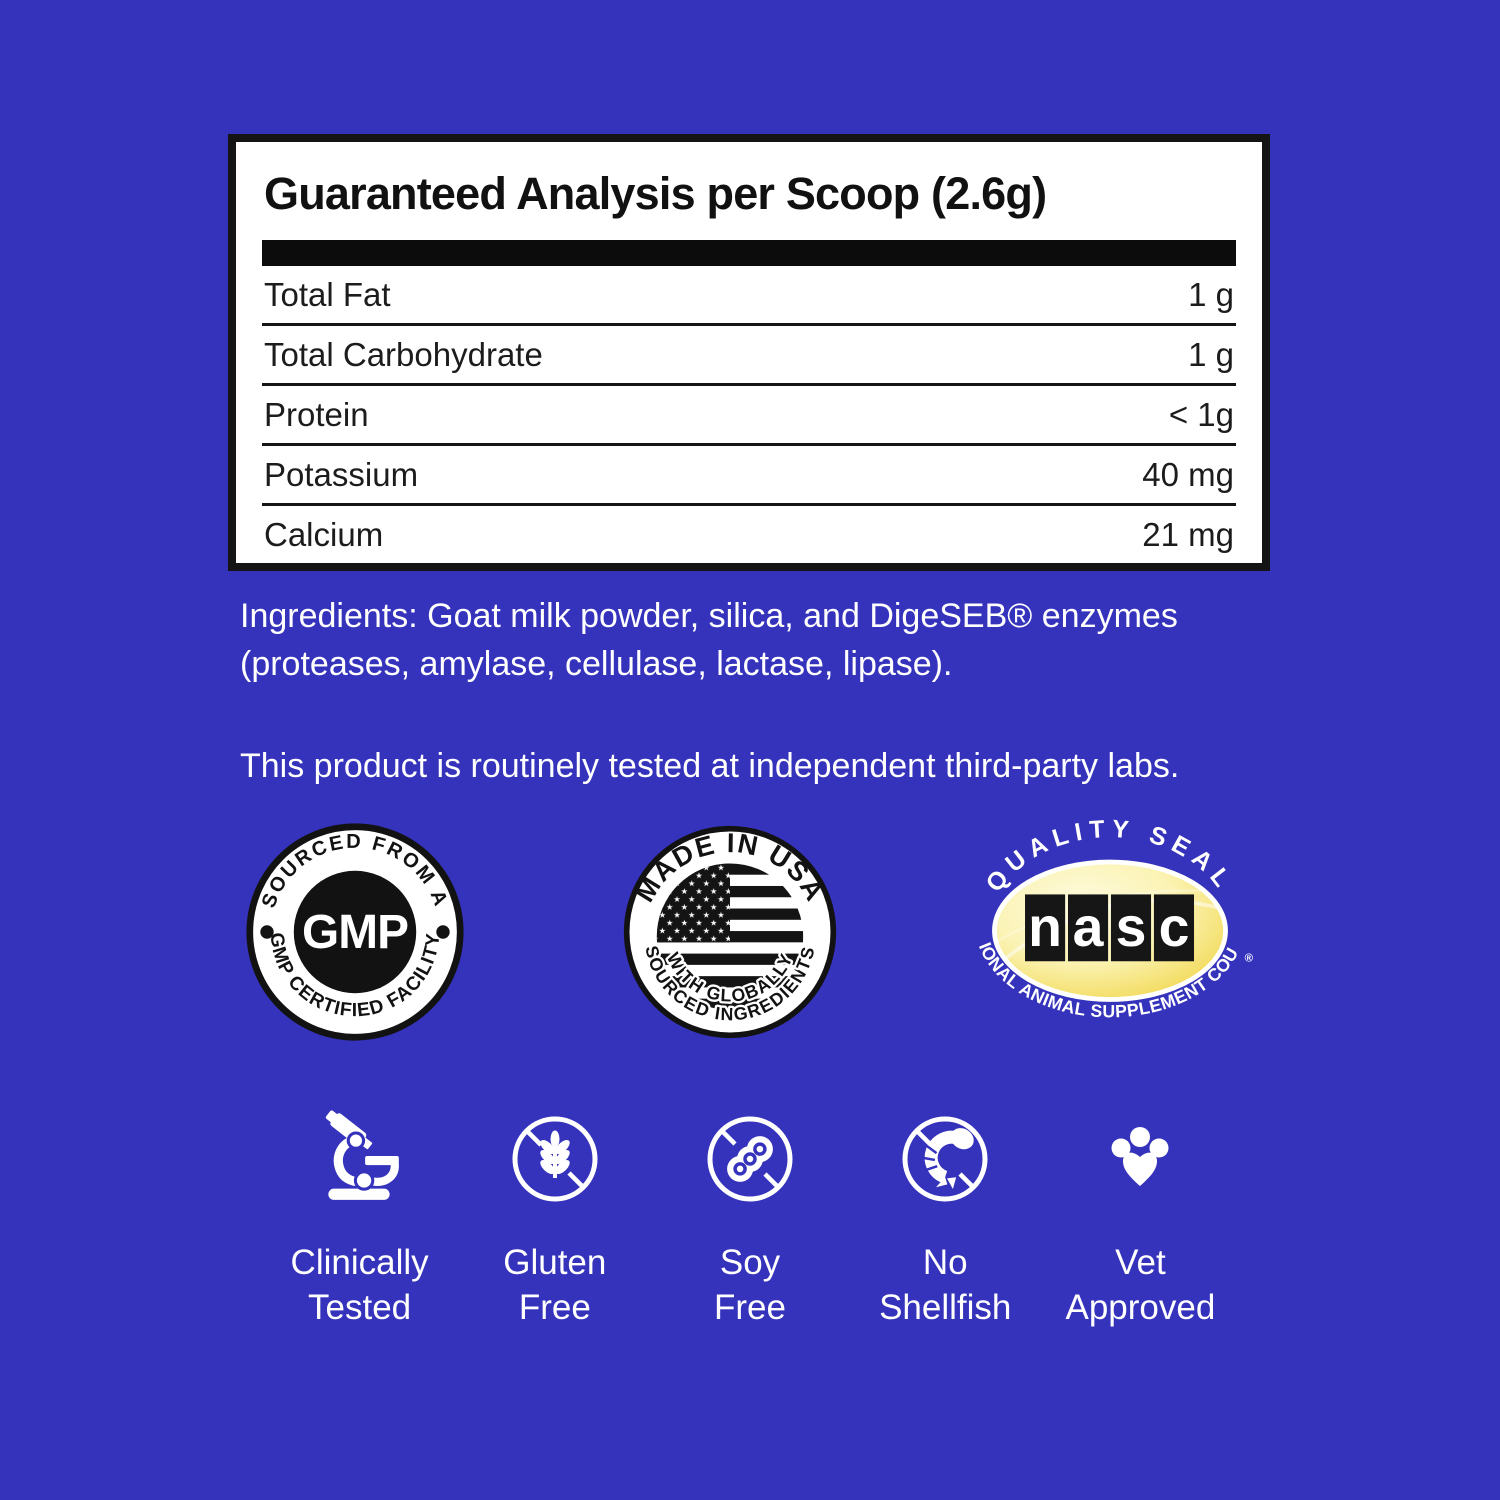 Image resolution: width=1500 pixels, height=1500 pixels. What do you see at coordinates (749, 296) in the screenshot?
I see `analysis-row: Total Fat 1 g` at bounding box center [749, 296].